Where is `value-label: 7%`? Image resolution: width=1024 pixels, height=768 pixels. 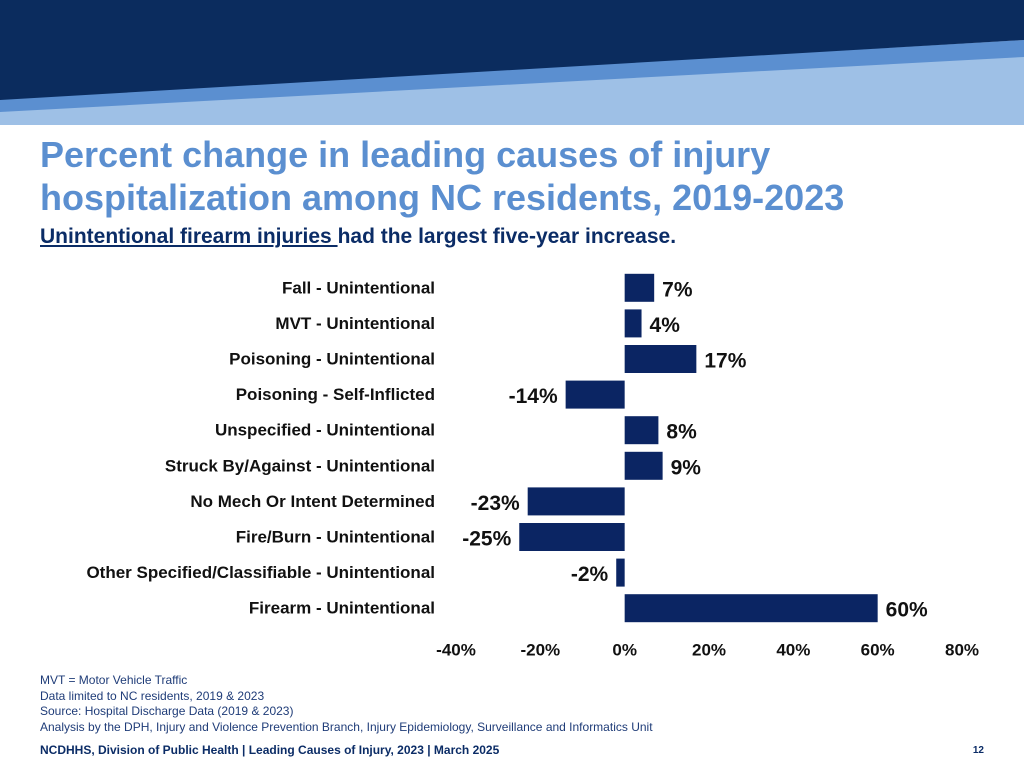 value-label: 7% is located at coordinates (677, 289).